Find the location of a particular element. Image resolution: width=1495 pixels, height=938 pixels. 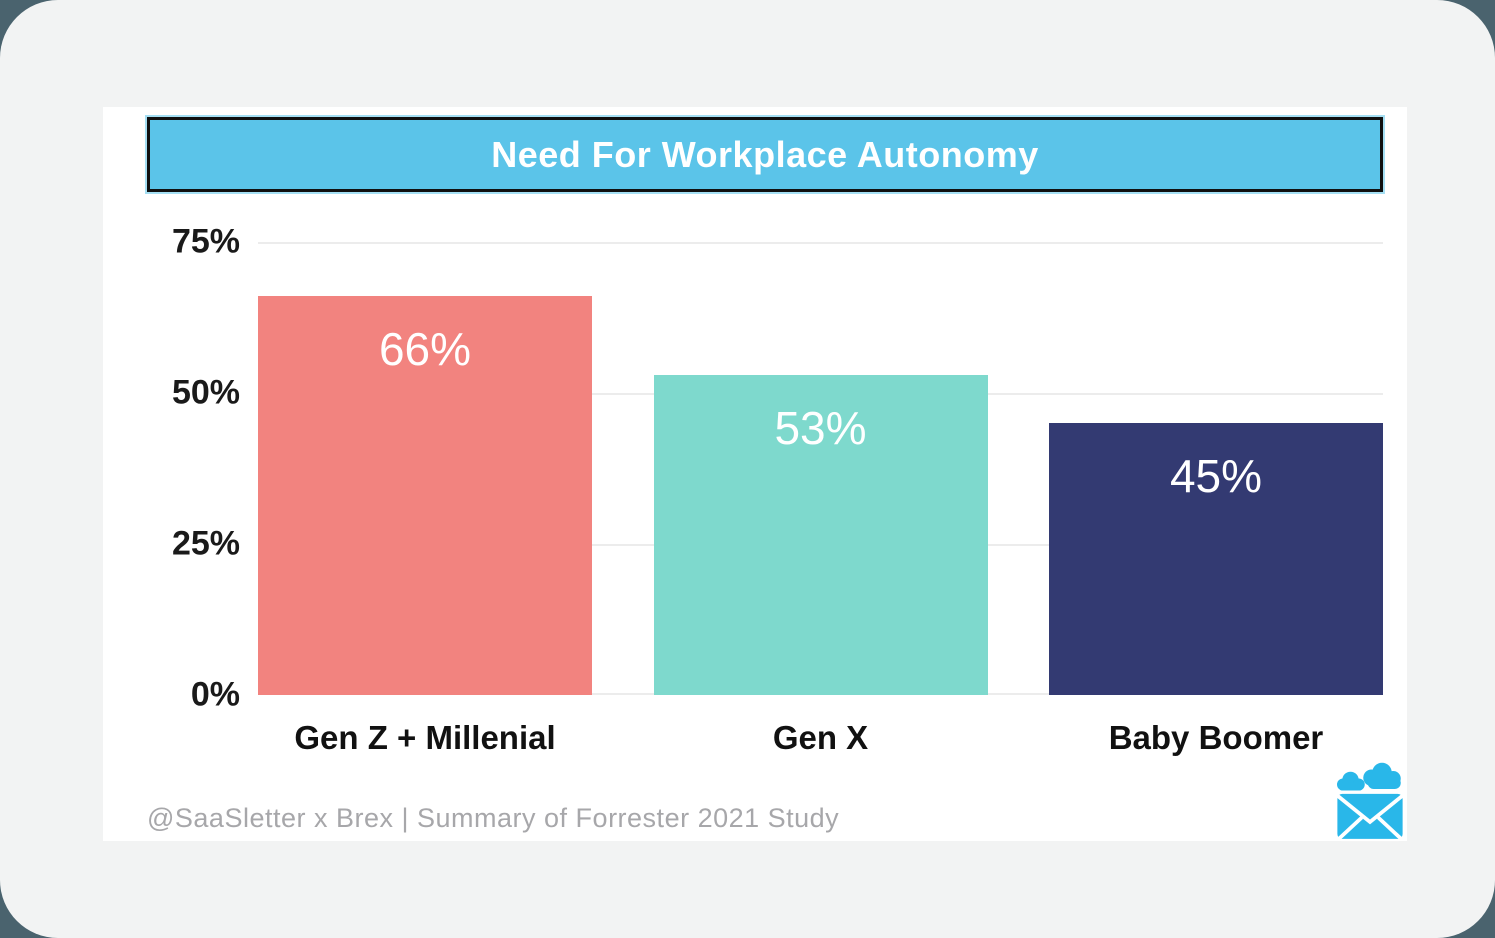

bar-gen-z-millenial: 66% is located at coordinates (425, 495).